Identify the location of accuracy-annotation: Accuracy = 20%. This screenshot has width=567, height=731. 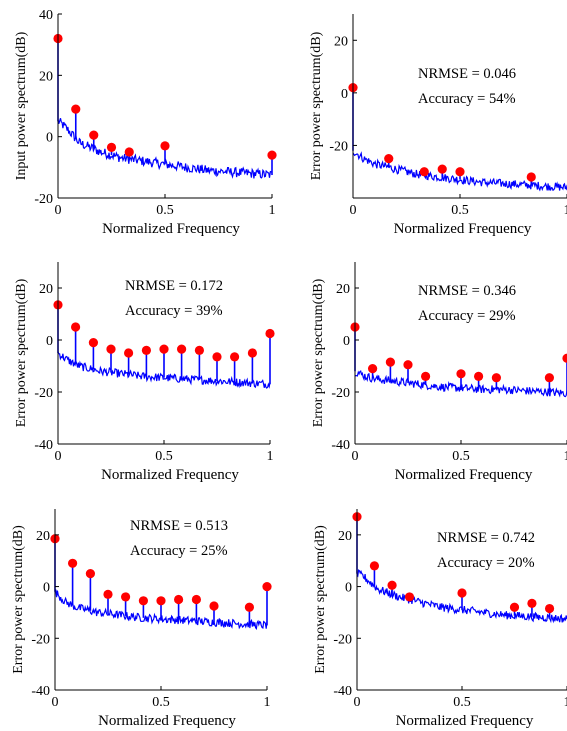
(486, 563).